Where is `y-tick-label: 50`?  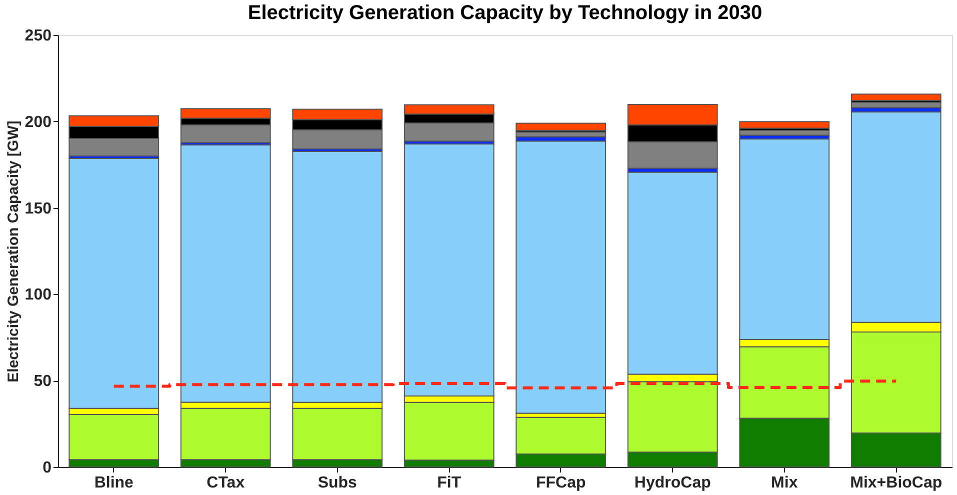
y-tick-label: 50 is located at coordinates (43, 381).